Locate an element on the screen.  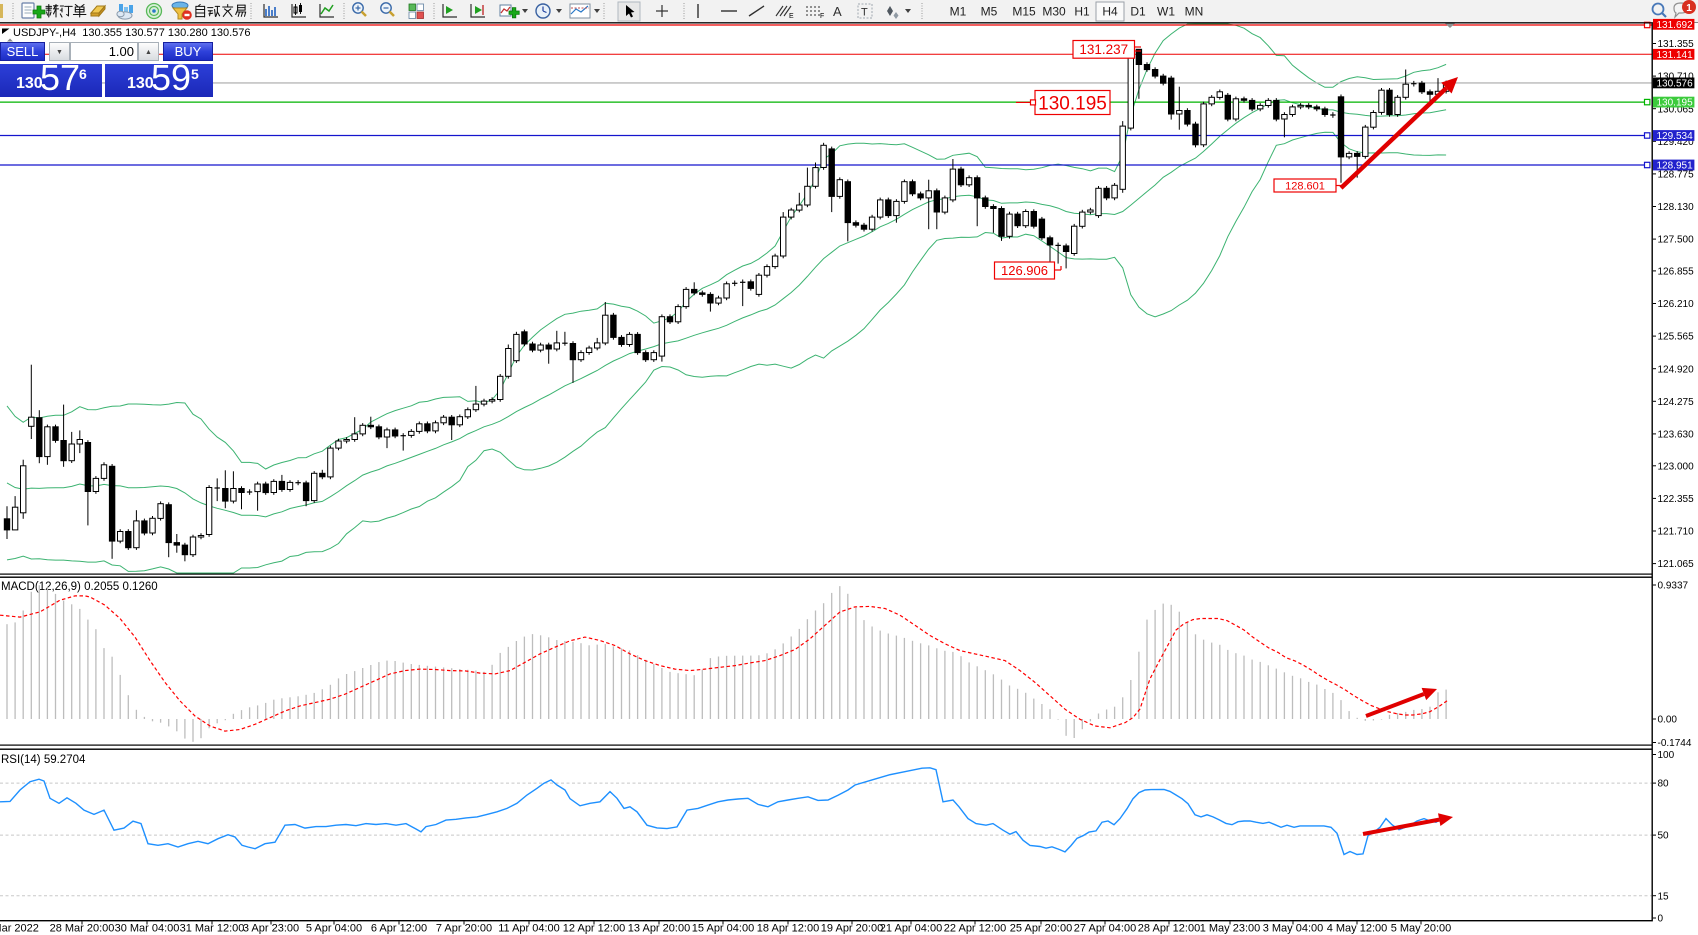
svg-text: 124.275 is located at coordinates (1676, 402).